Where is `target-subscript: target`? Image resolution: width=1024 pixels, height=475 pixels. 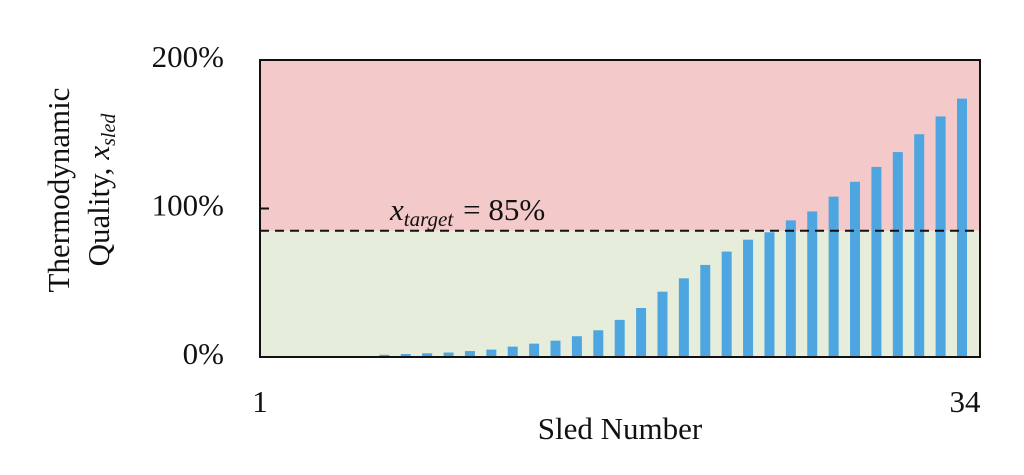
target-subscript: target is located at coordinates (429, 219).